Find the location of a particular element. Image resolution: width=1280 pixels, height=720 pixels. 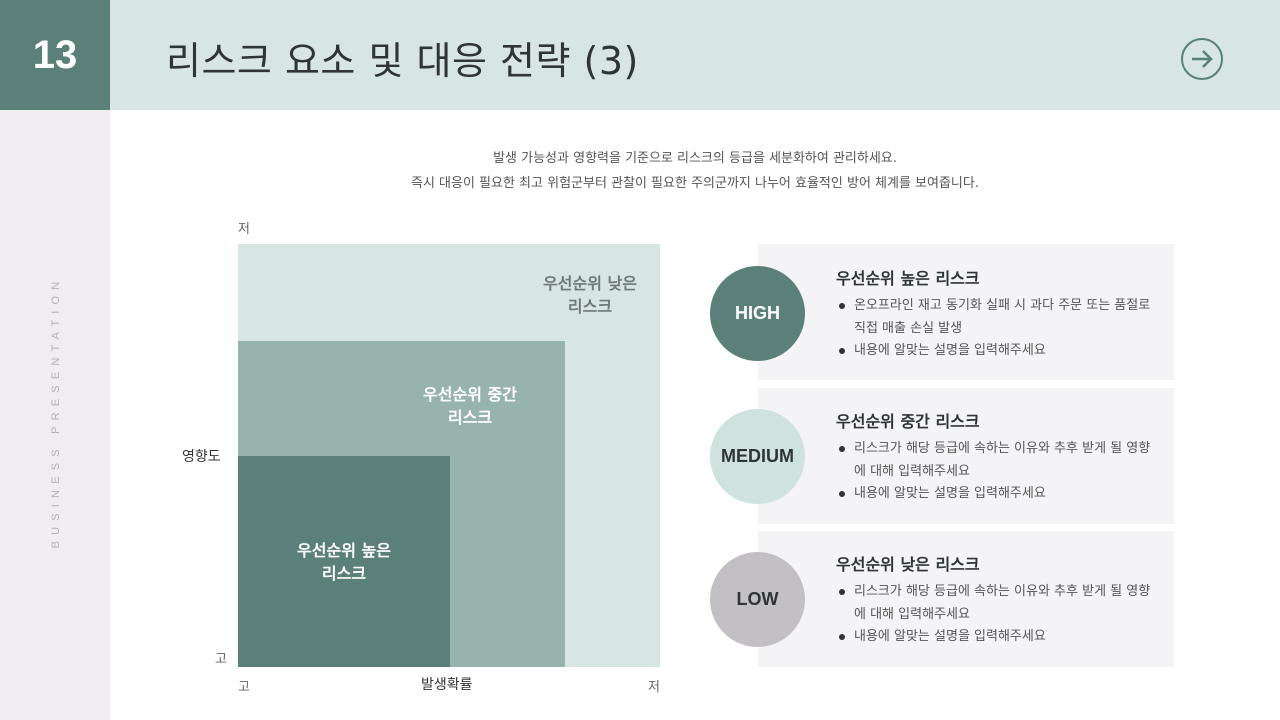

sidebar is located at coordinates (55, 415).